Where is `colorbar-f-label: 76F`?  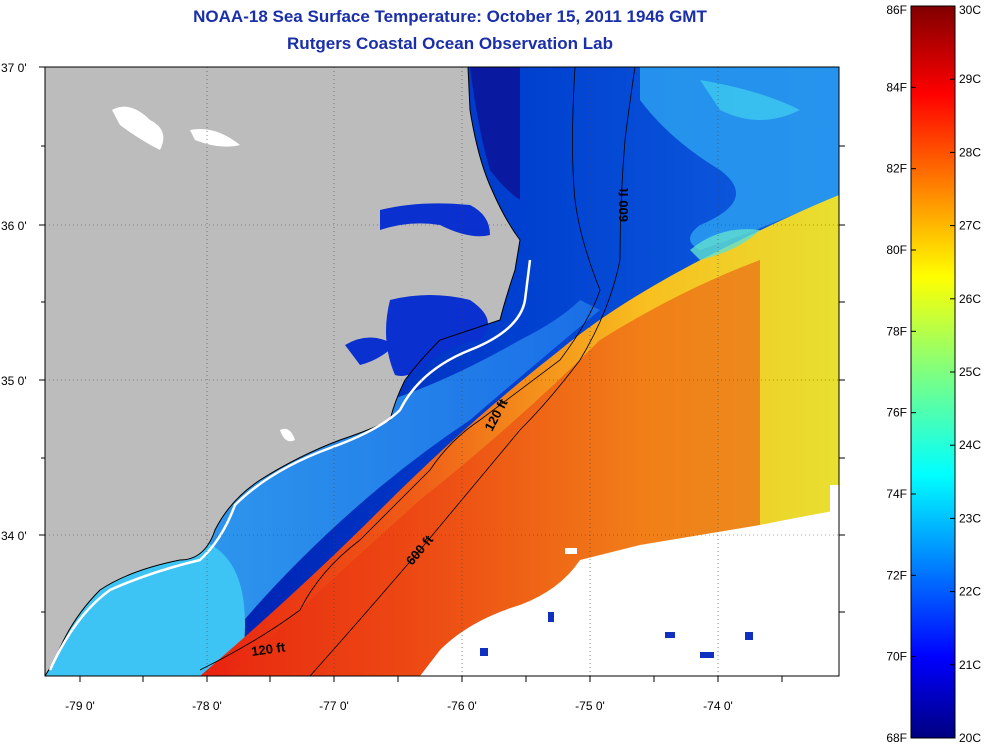 colorbar-f-label: 76F is located at coordinates (896, 413).